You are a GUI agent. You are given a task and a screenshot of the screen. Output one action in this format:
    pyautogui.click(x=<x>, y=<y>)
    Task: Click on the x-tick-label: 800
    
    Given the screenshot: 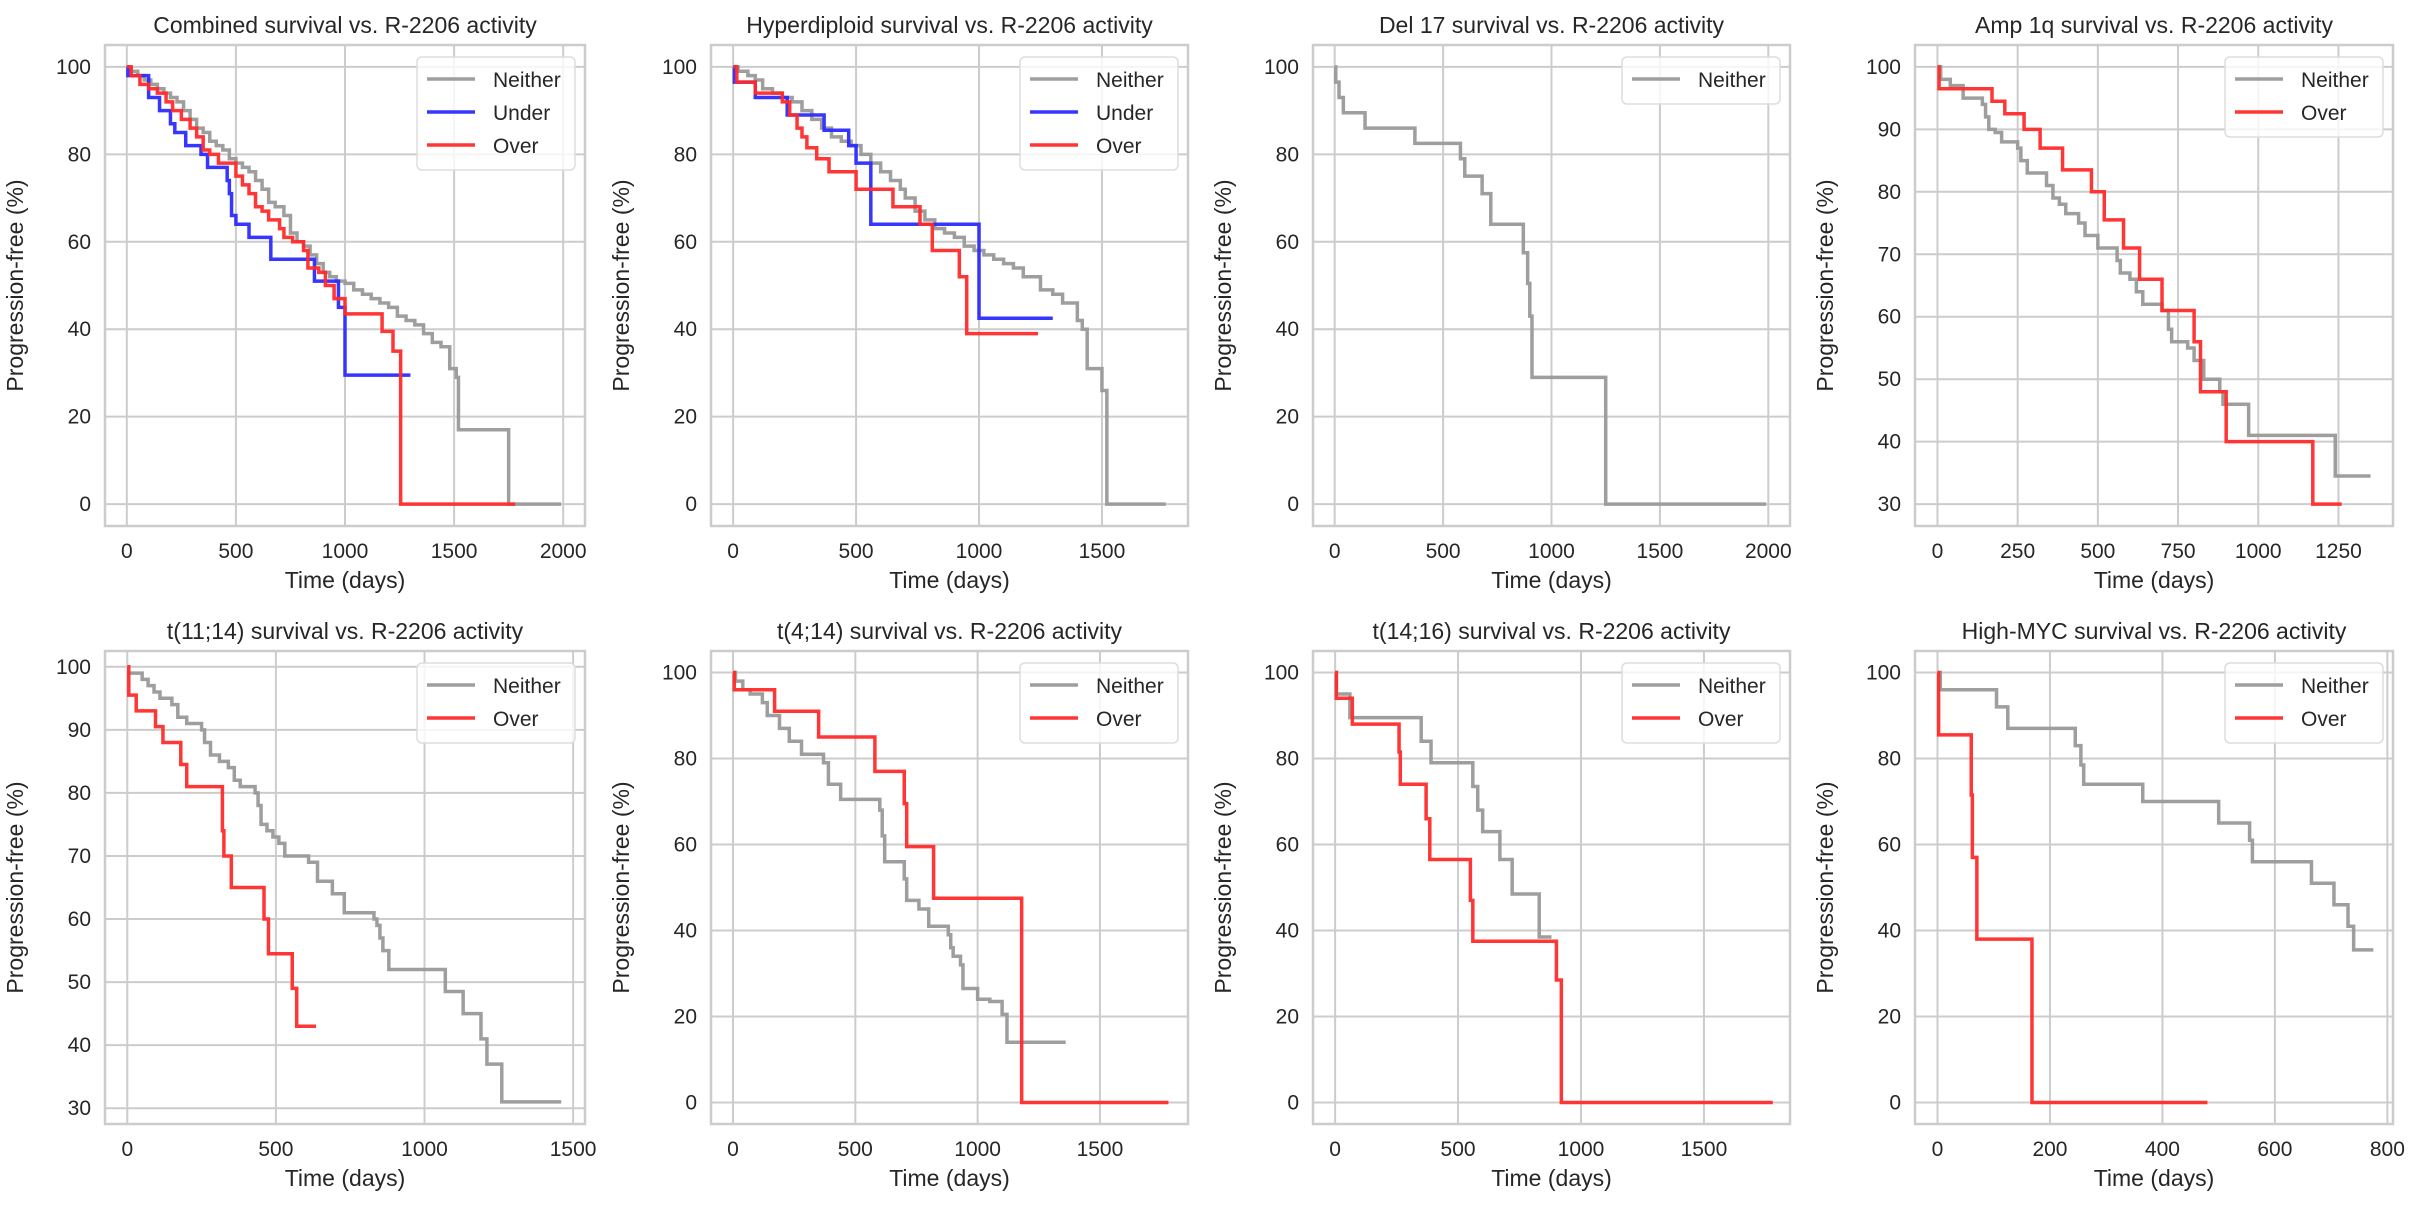 What is the action you would take?
    pyautogui.click(x=2387, y=1149)
    